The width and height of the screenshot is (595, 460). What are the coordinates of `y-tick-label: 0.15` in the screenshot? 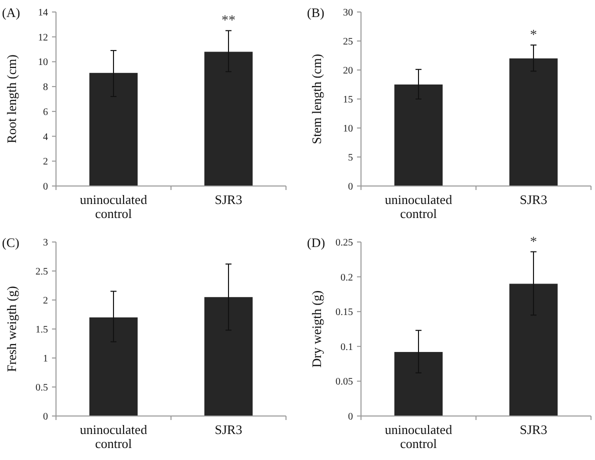 It's located at (344, 312).